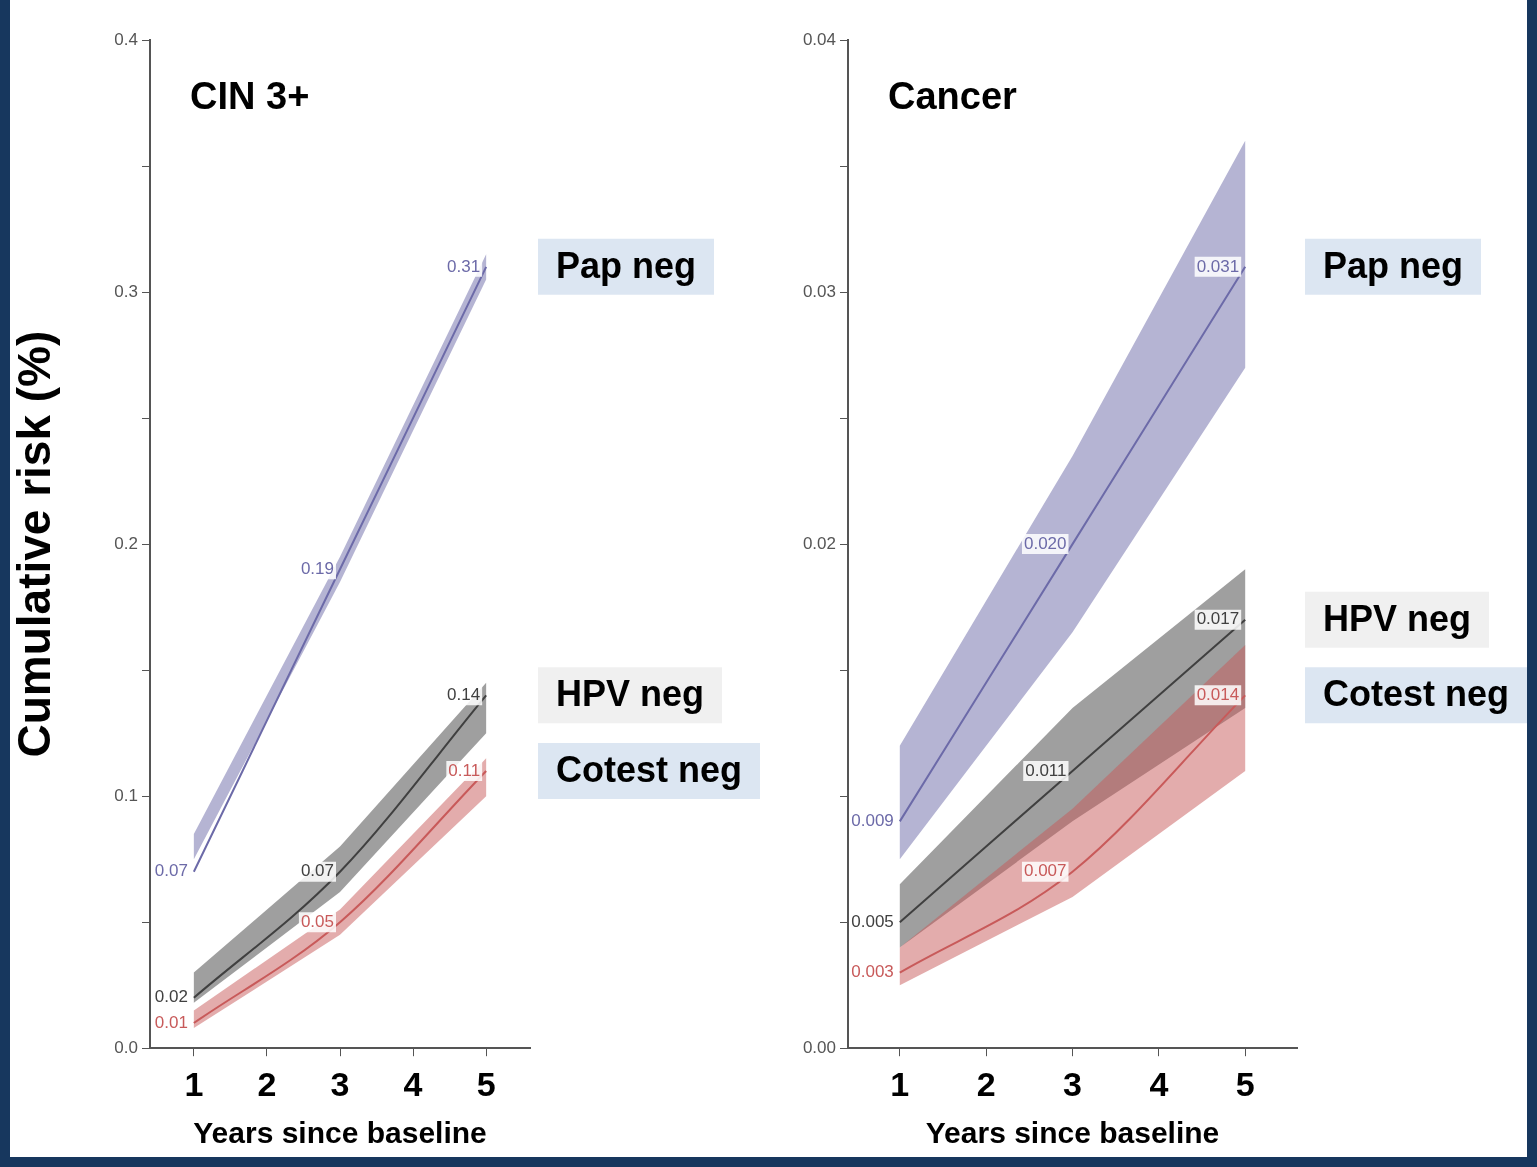 The image size is (1537, 1167). What do you see at coordinates (1045, 543) in the screenshot?
I see `data-label: 0.020` at bounding box center [1045, 543].